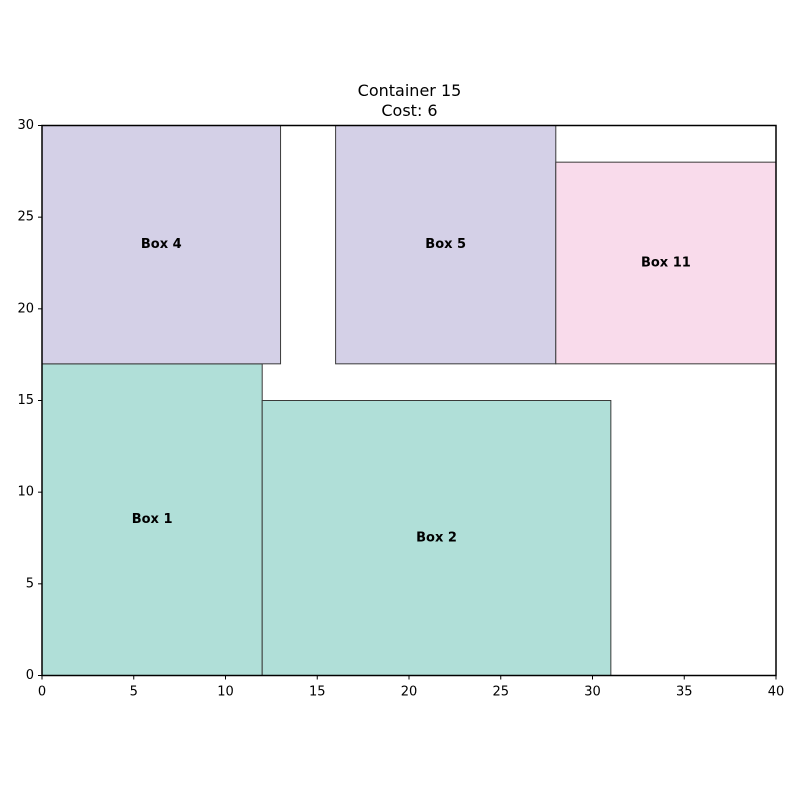  What do you see at coordinates (134, 692) in the screenshot?
I see `x-tick-label: 5` at bounding box center [134, 692].